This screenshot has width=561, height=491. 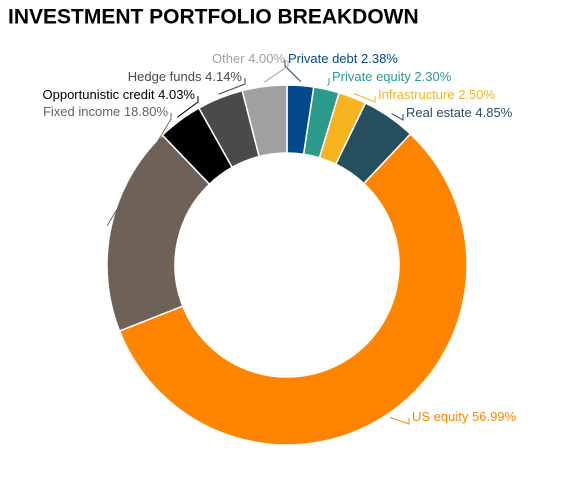 I want to click on data-label: Private equity 2.30%, so click(x=392, y=76).